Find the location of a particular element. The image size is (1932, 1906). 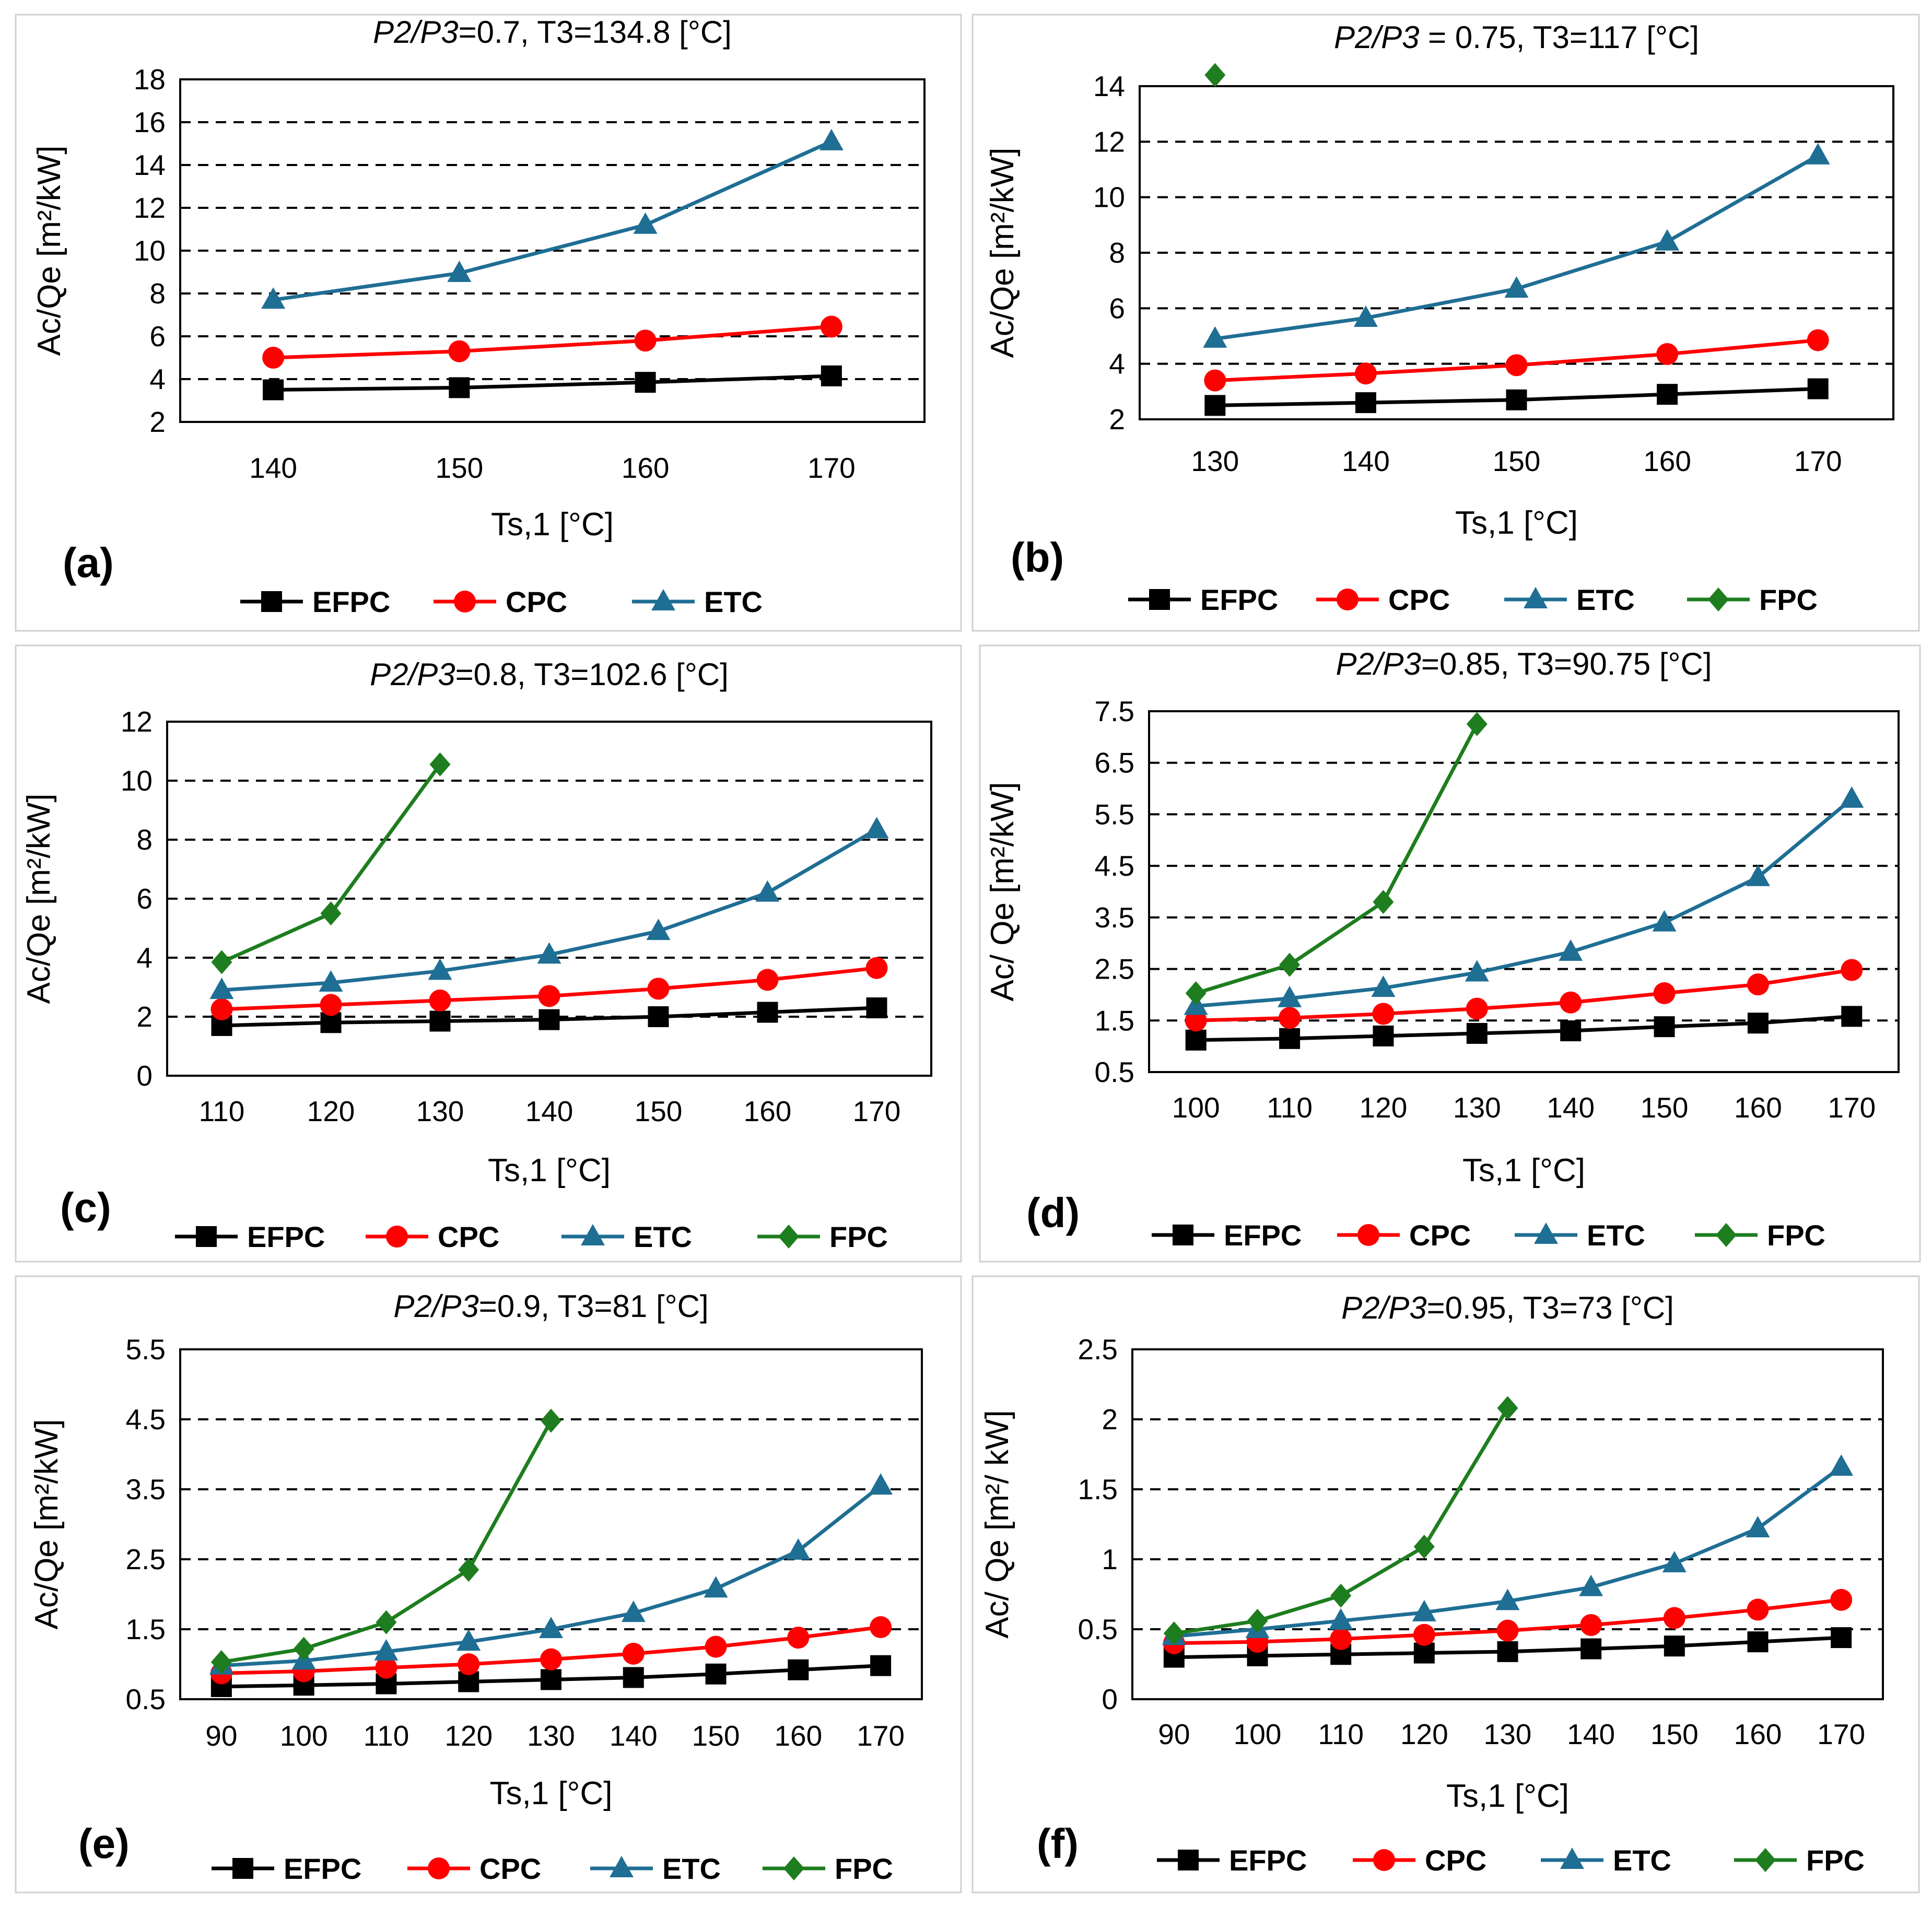

x-tick-label: 130 is located at coordinates (551, 1736).